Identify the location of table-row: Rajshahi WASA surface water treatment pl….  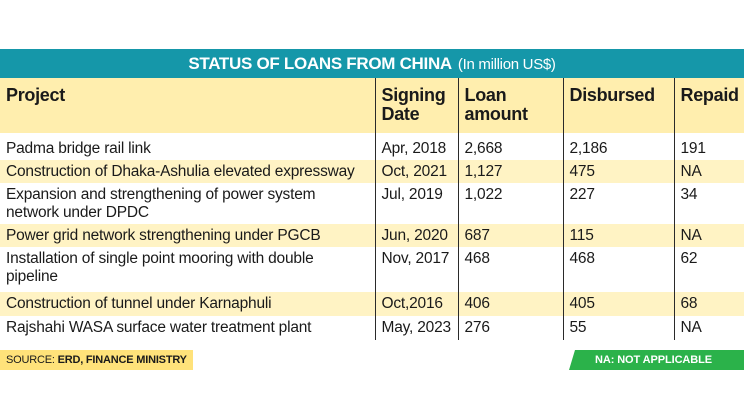
(372, 328).